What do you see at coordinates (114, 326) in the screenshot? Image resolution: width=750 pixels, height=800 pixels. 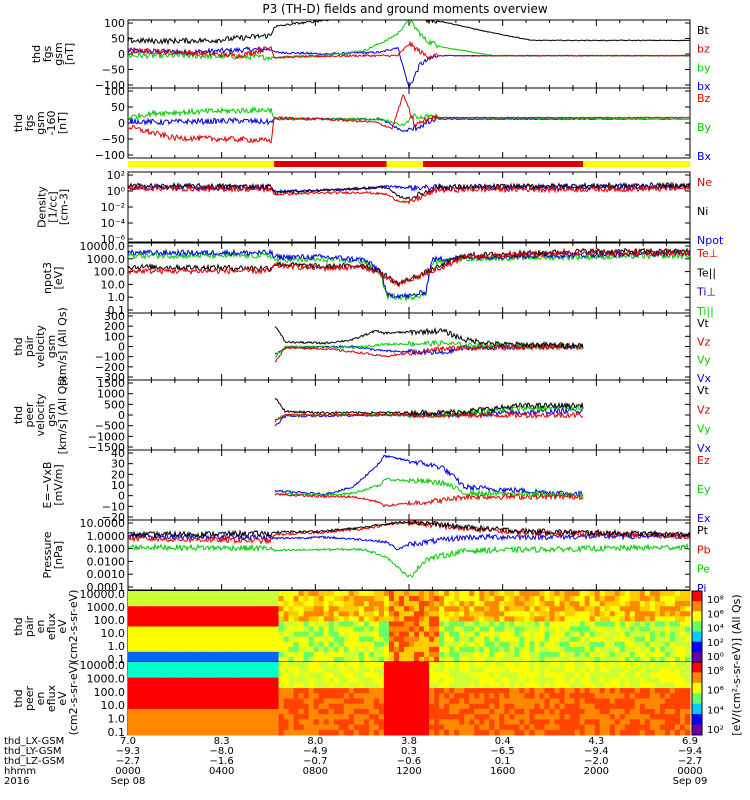 I see `y-tick-label: 200` at bounding box center [114, 326].